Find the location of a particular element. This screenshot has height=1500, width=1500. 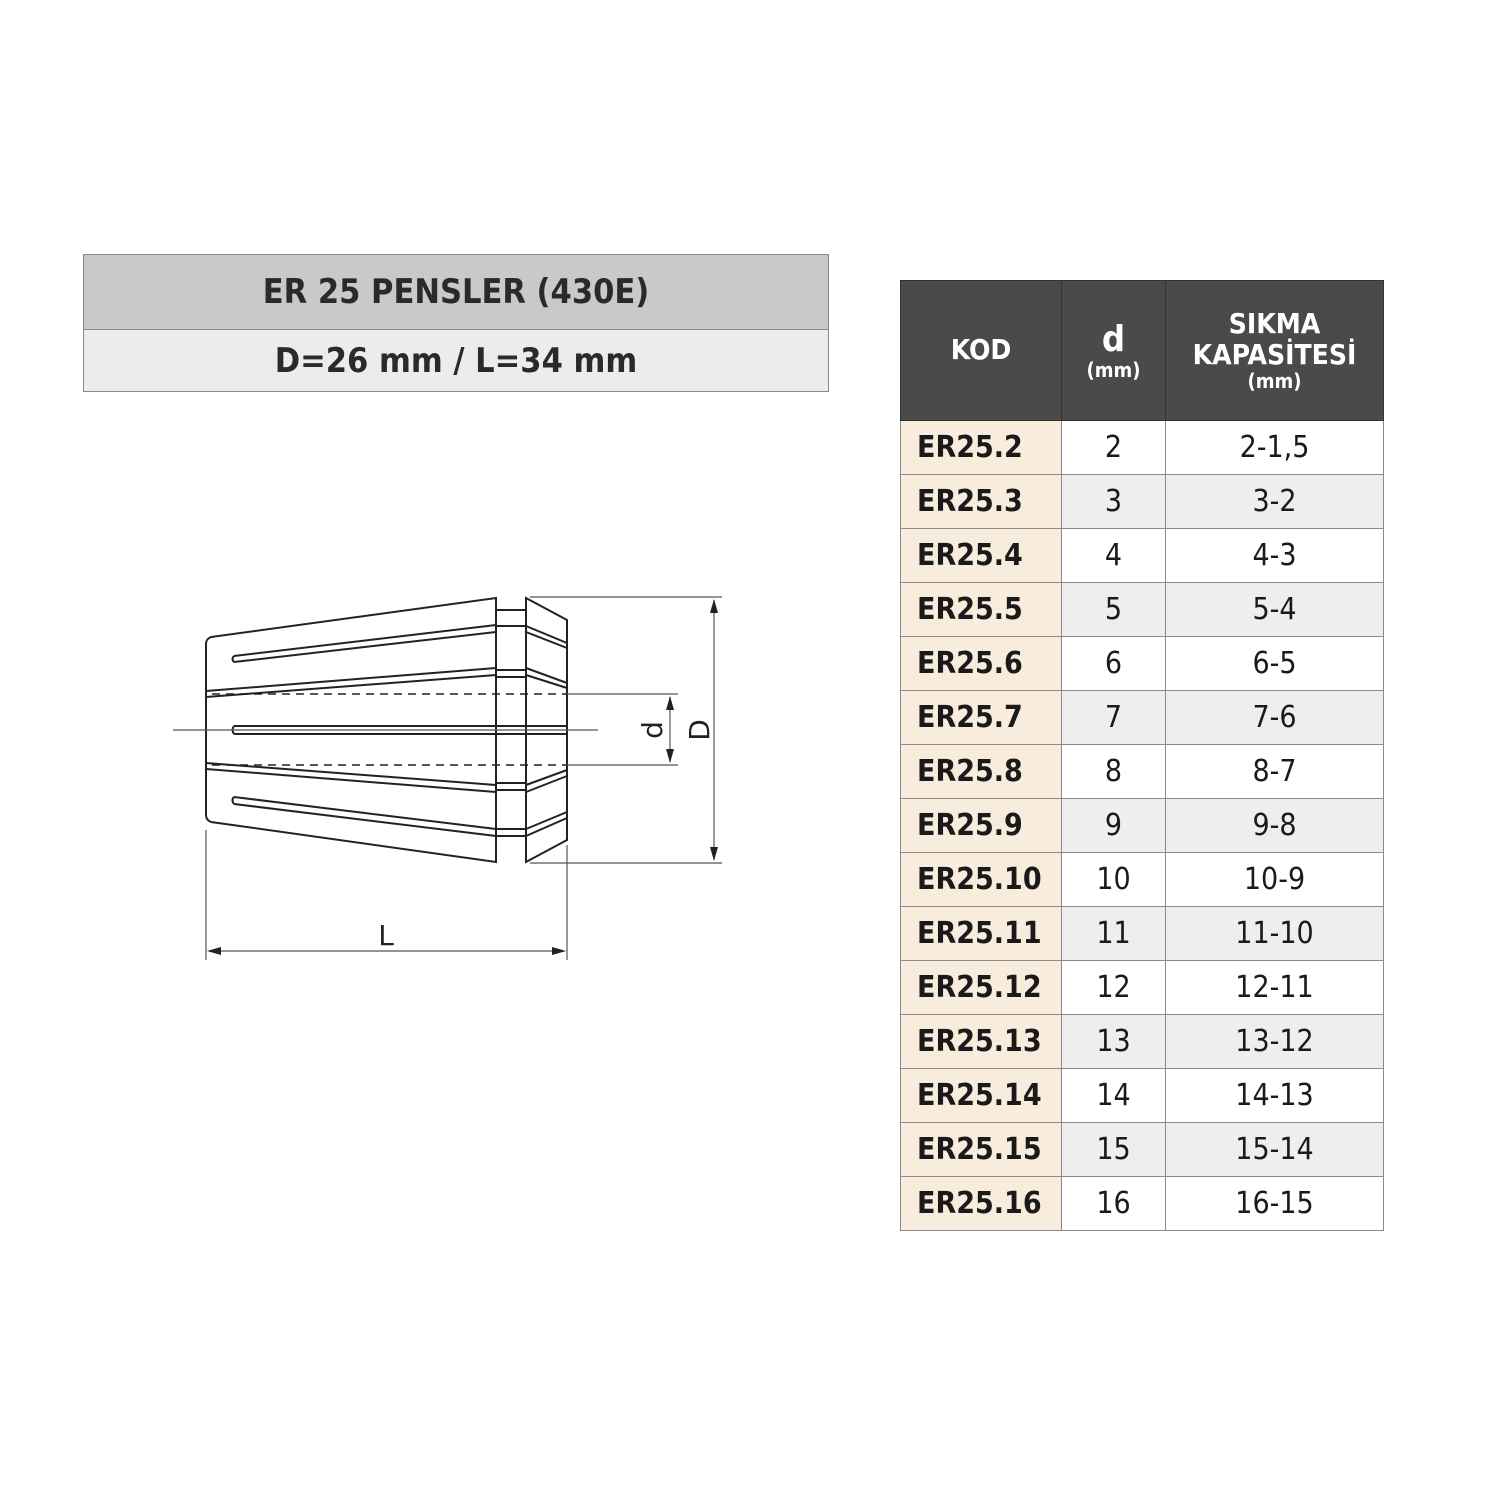

cell-capacity: 3-2 is located at coordinates (1274, 501).